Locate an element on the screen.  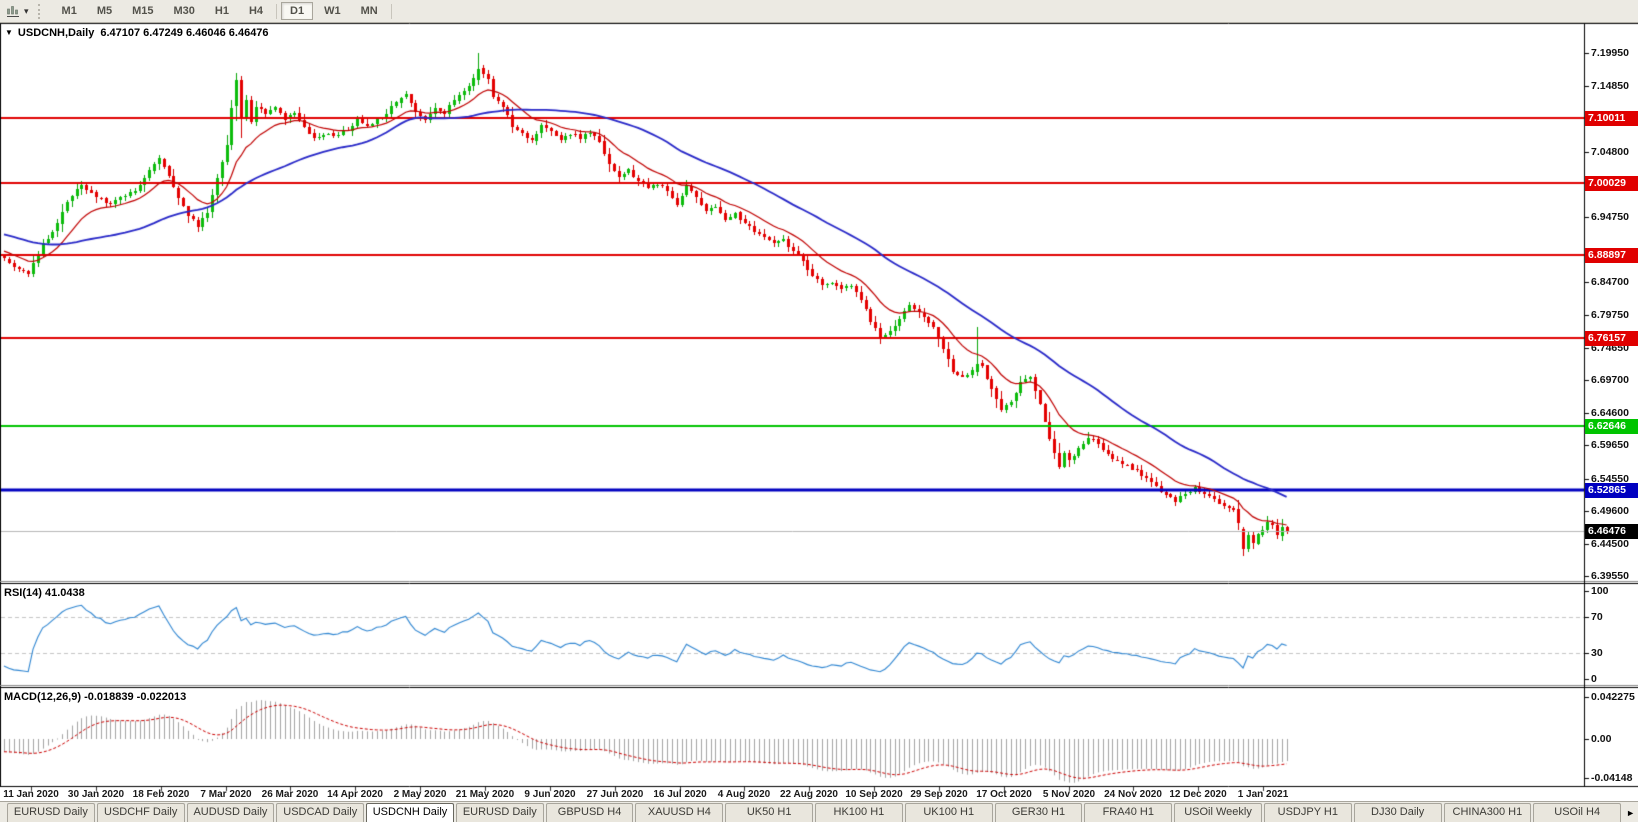
chart-tab-ger30-h1: GER30 H1 is located at coordinates (1038, 812).